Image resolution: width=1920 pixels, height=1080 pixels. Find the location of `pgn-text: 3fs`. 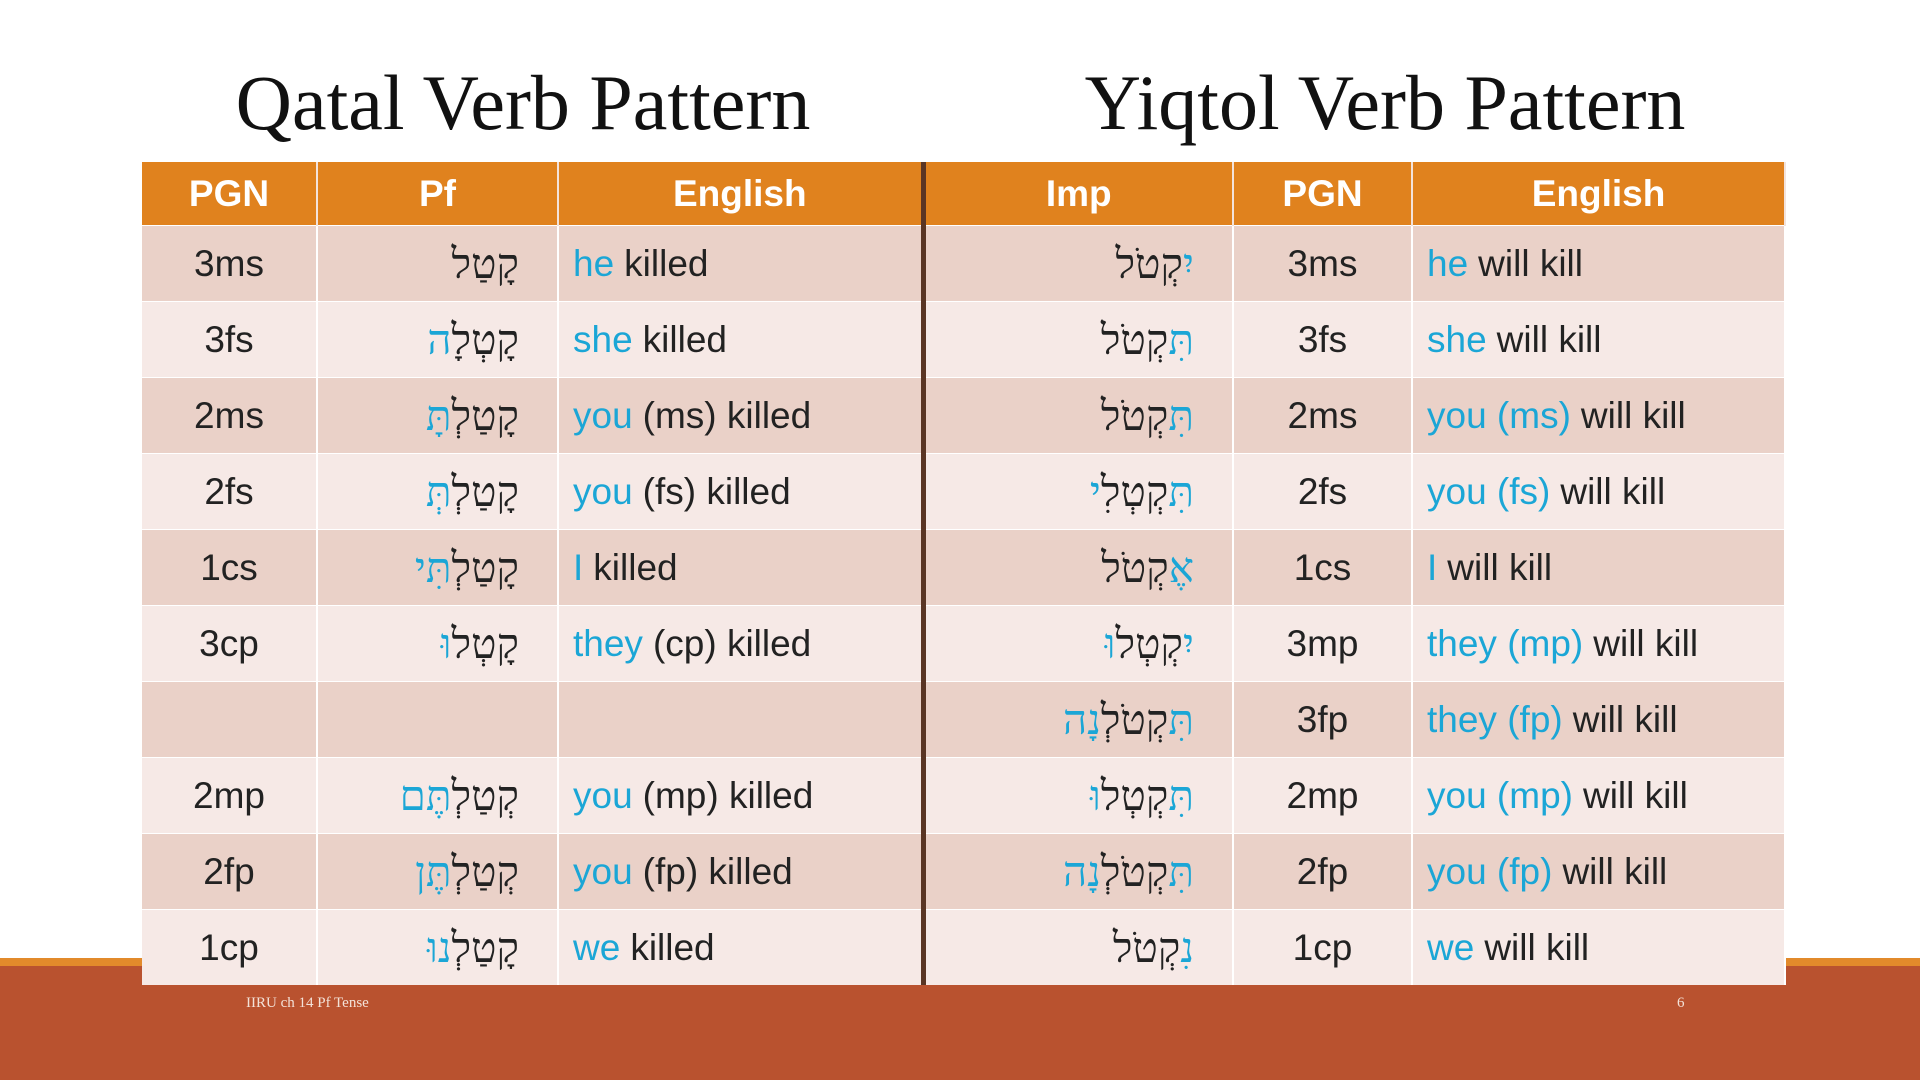

pgn-text: 3fs is located at coordinates (229, 339).